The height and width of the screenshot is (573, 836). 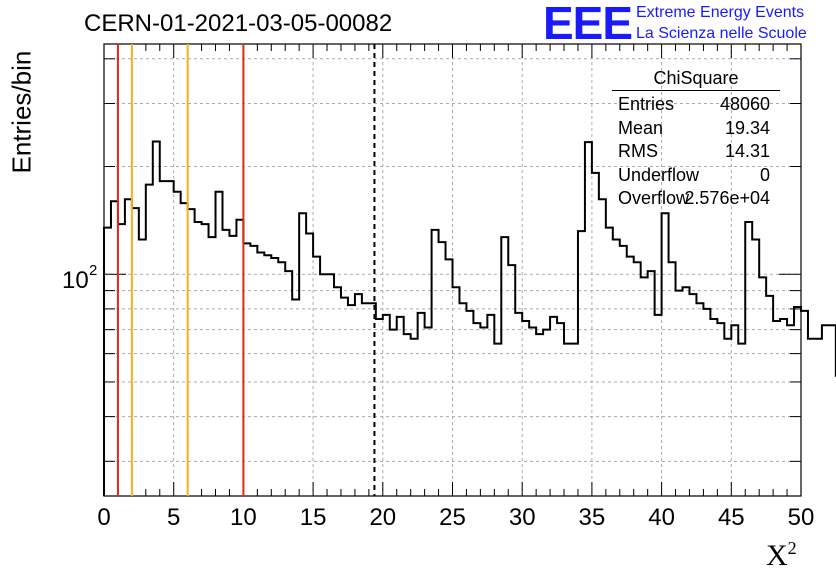 What do you see at coordinates (731, 517) in the screenshot?
I see `x-tick-label: 45` at bounding box center [731, 517].